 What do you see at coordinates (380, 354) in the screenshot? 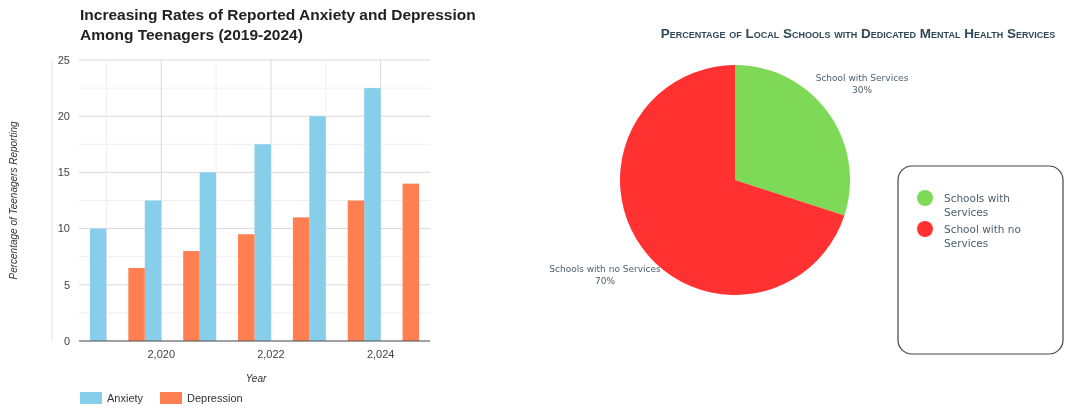
I see `x-tick-label: 2,024` at bounding box center [380, 354].